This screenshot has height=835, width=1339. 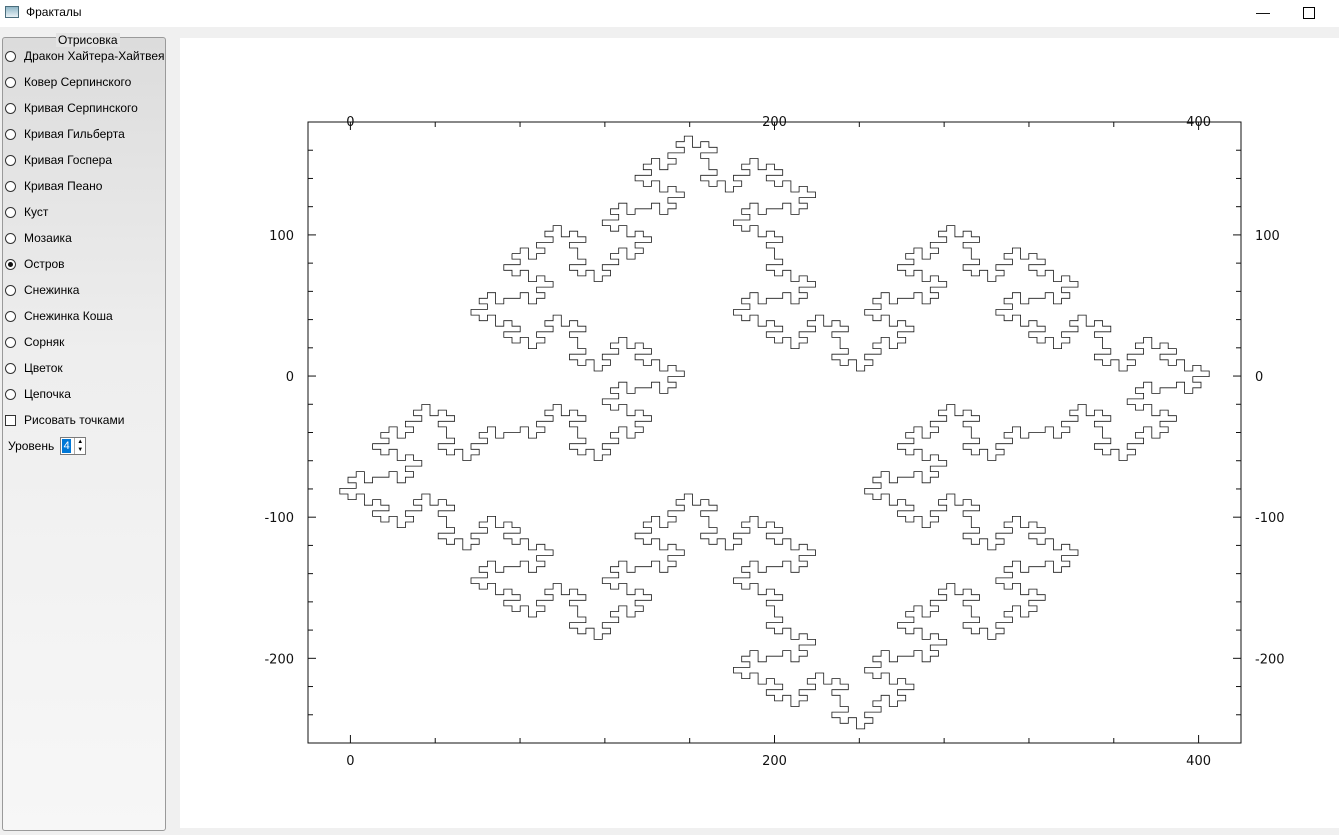 I want to click on x-tick-label-top: 400, so click(x=1198, y=122).